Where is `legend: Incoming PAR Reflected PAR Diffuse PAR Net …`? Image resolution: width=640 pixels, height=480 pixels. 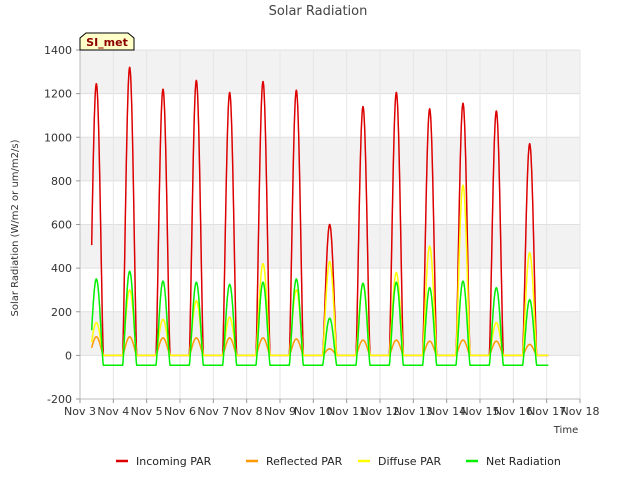 legend: Incoming PAR Reflected PAR Diffuse PAR Net … is located at coordinates (338, 461).